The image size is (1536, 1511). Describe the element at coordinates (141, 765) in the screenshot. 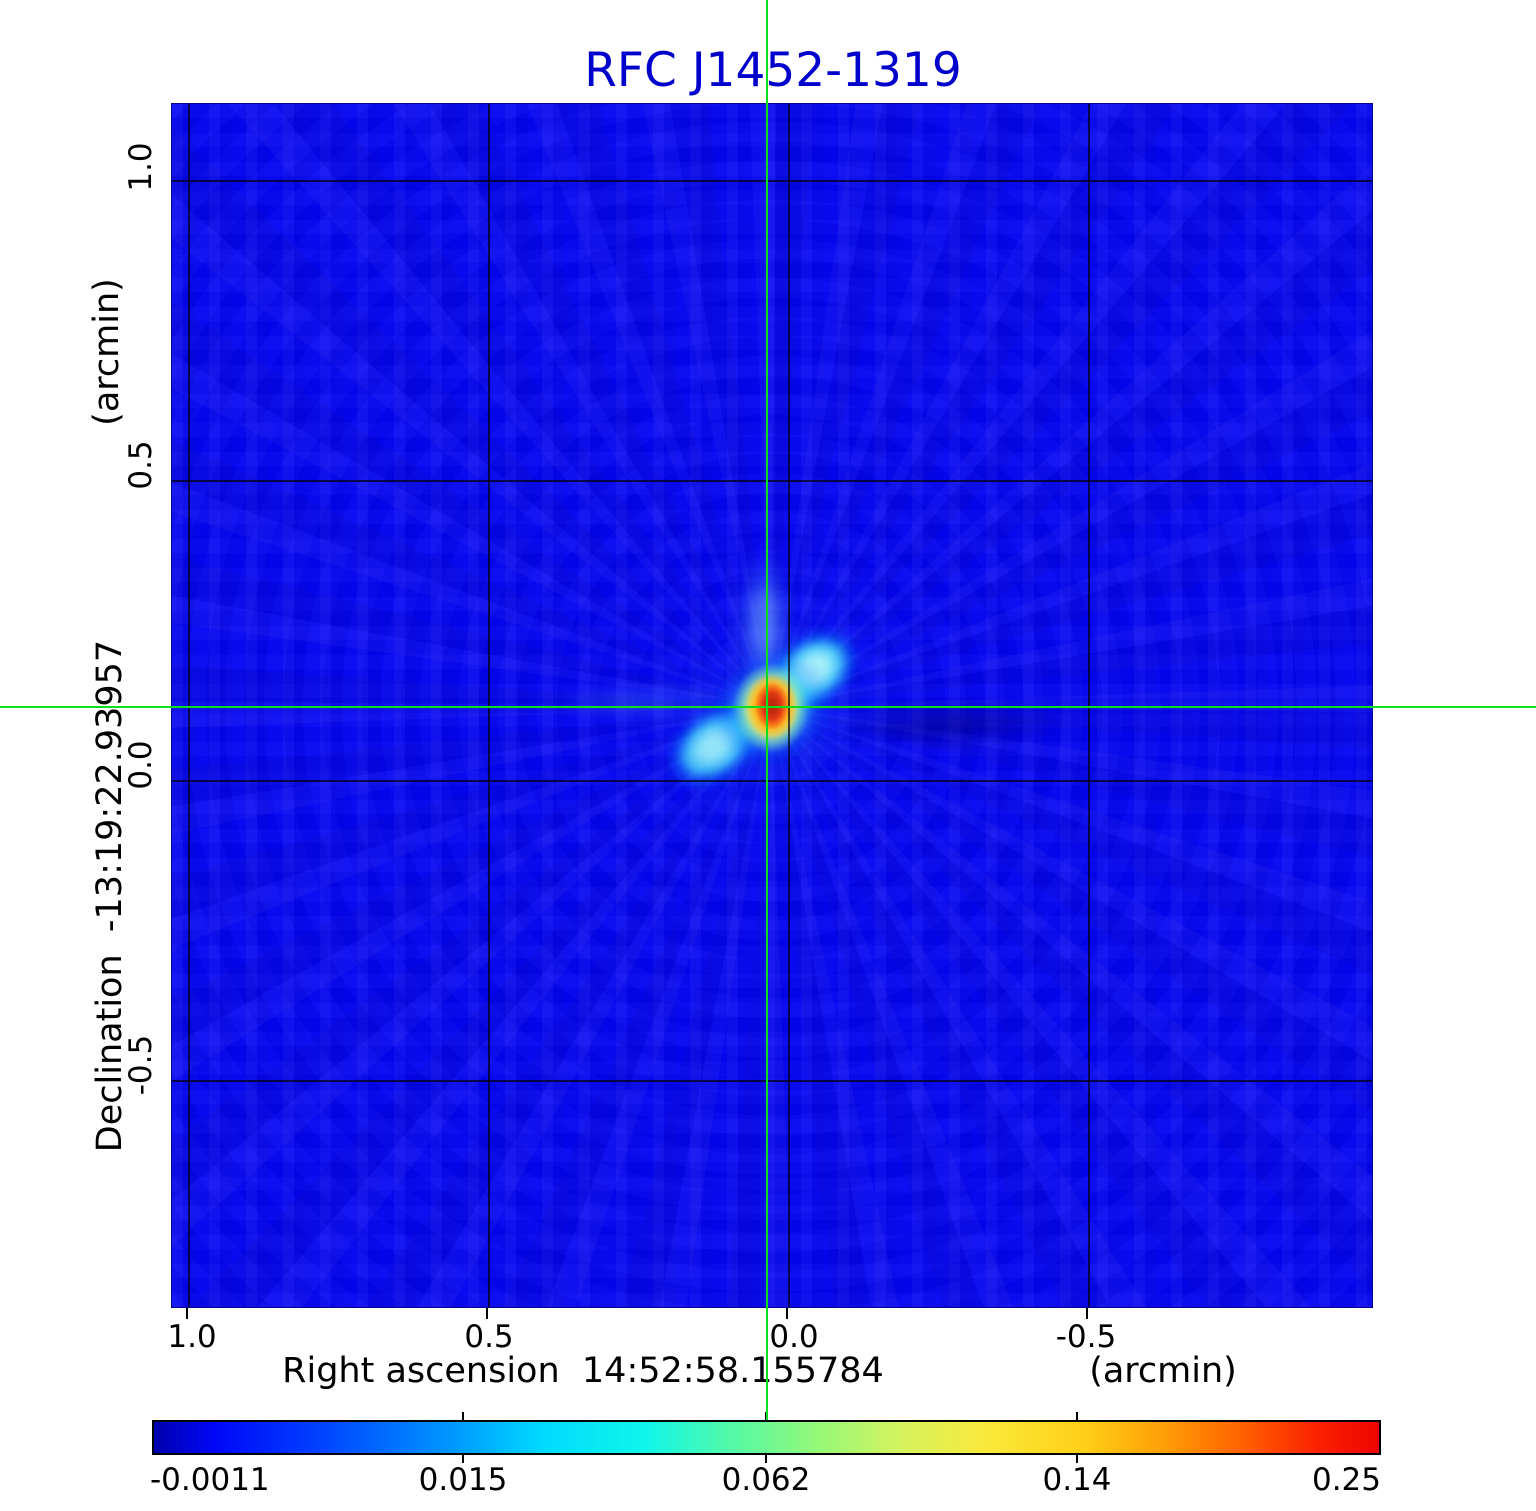

I see `y-tick-label-0.0: 0.0` at that location.